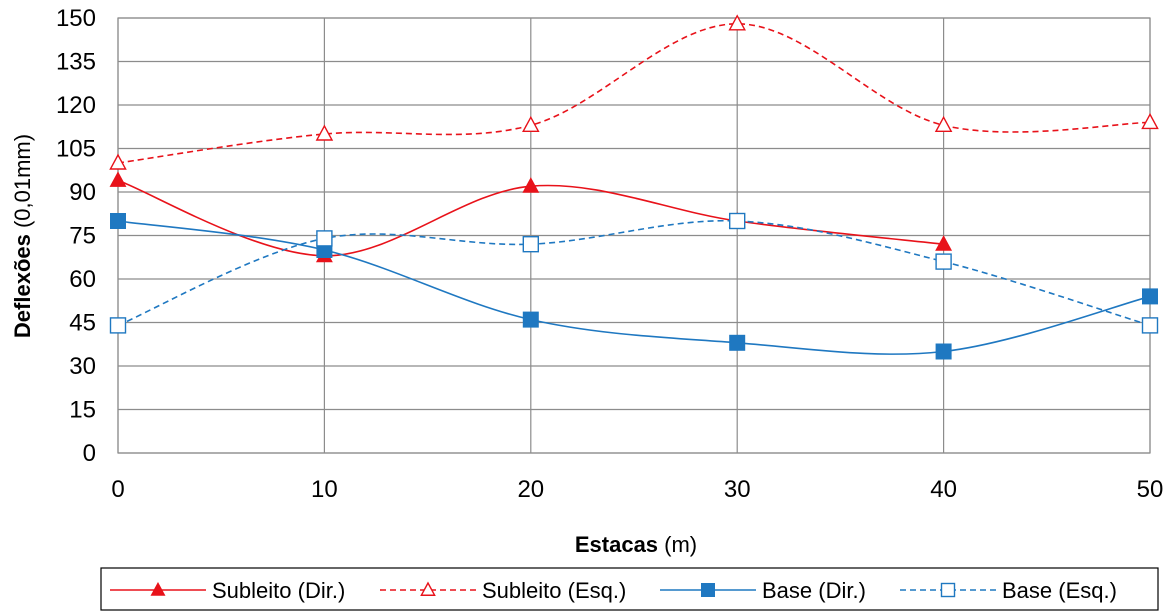  I want to click on y-tick-label: 30, so click(82, 366).